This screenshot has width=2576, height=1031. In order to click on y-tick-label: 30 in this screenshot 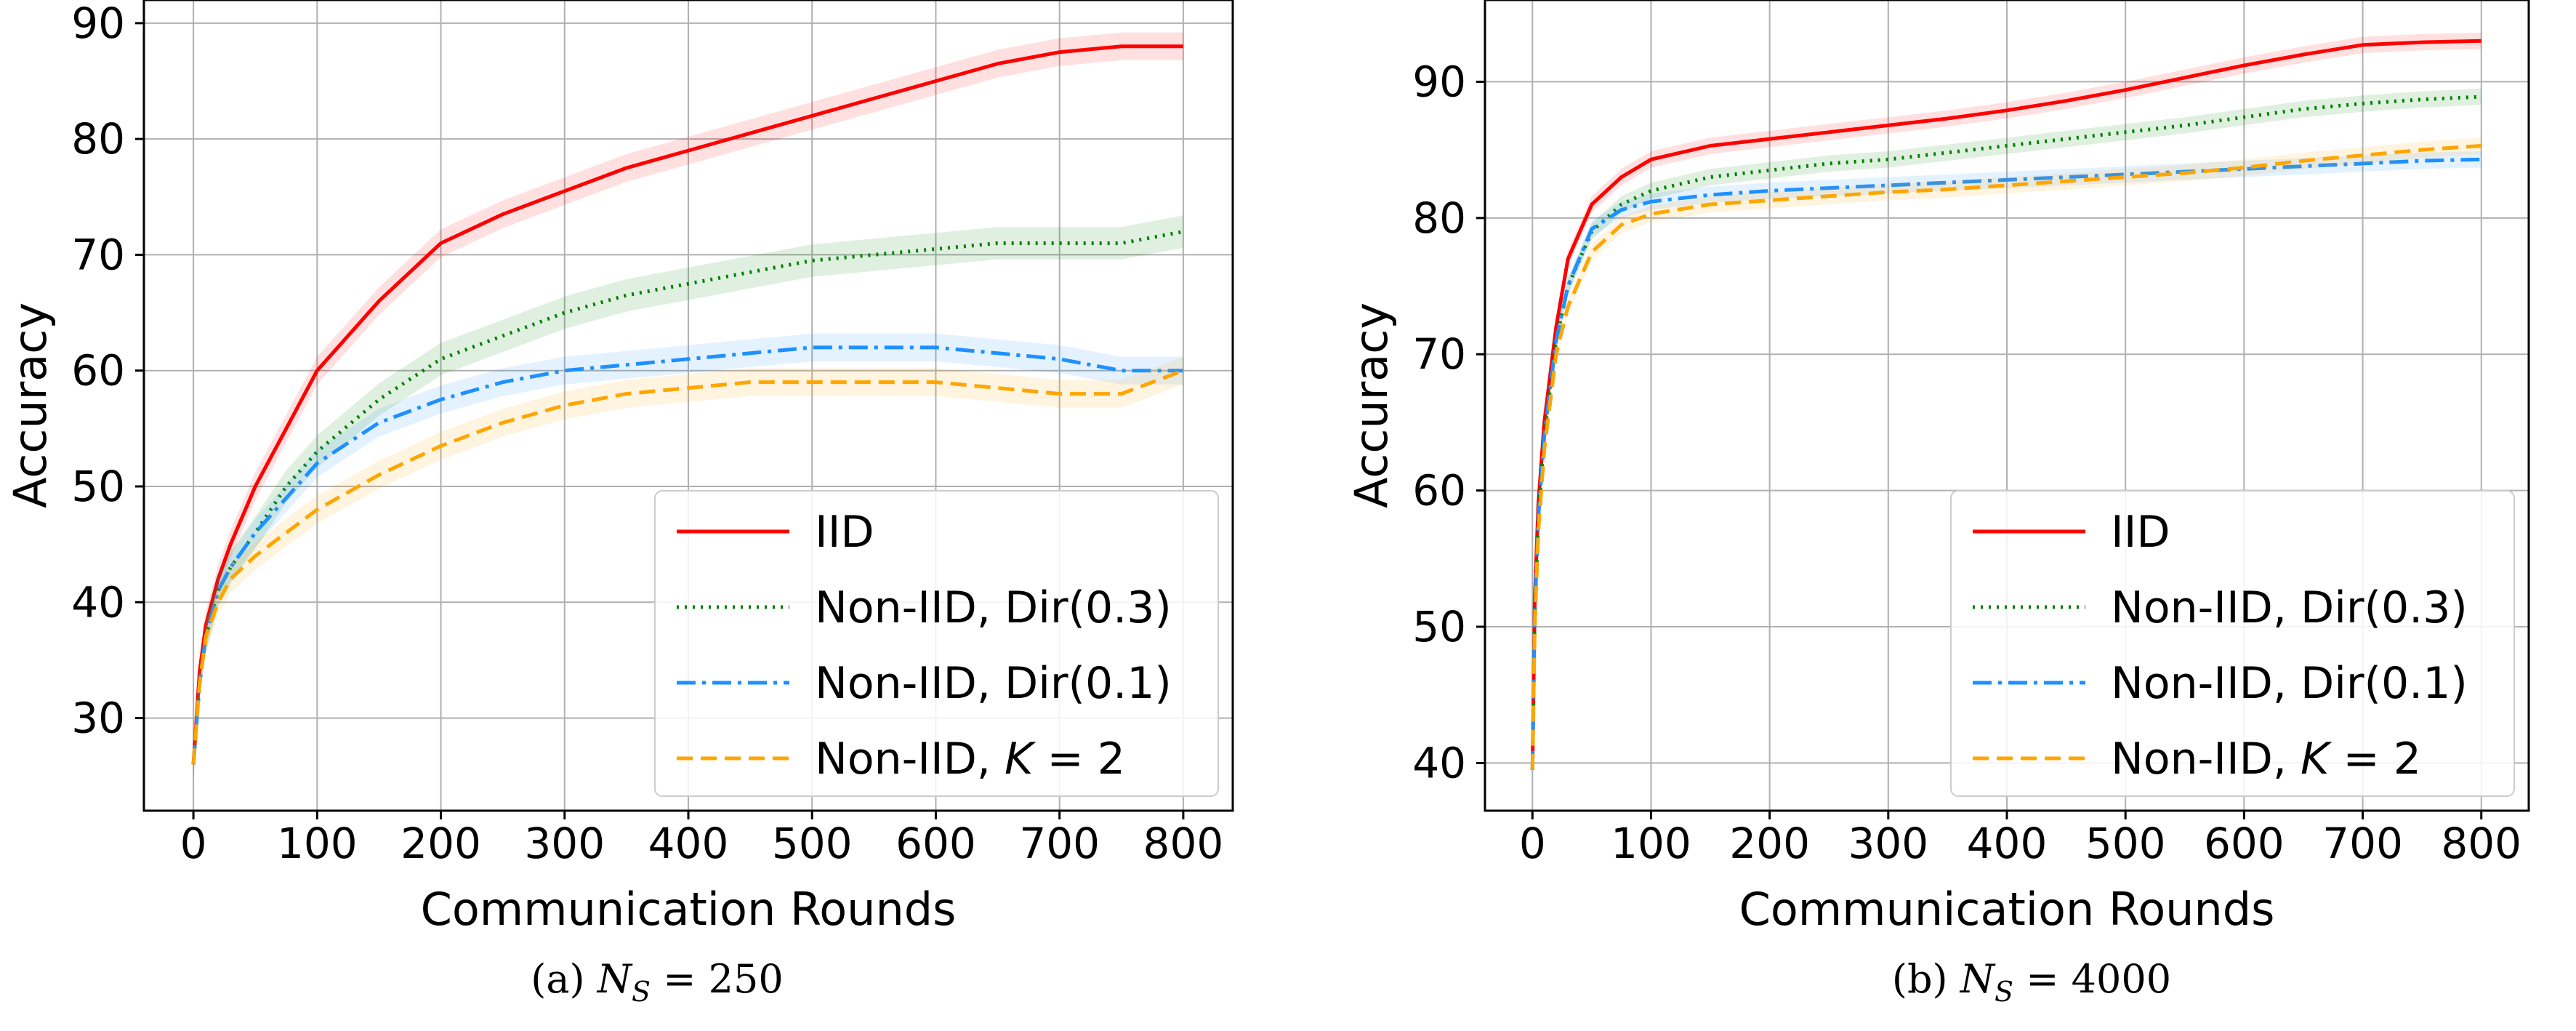, I will do `click(98, 718)`.